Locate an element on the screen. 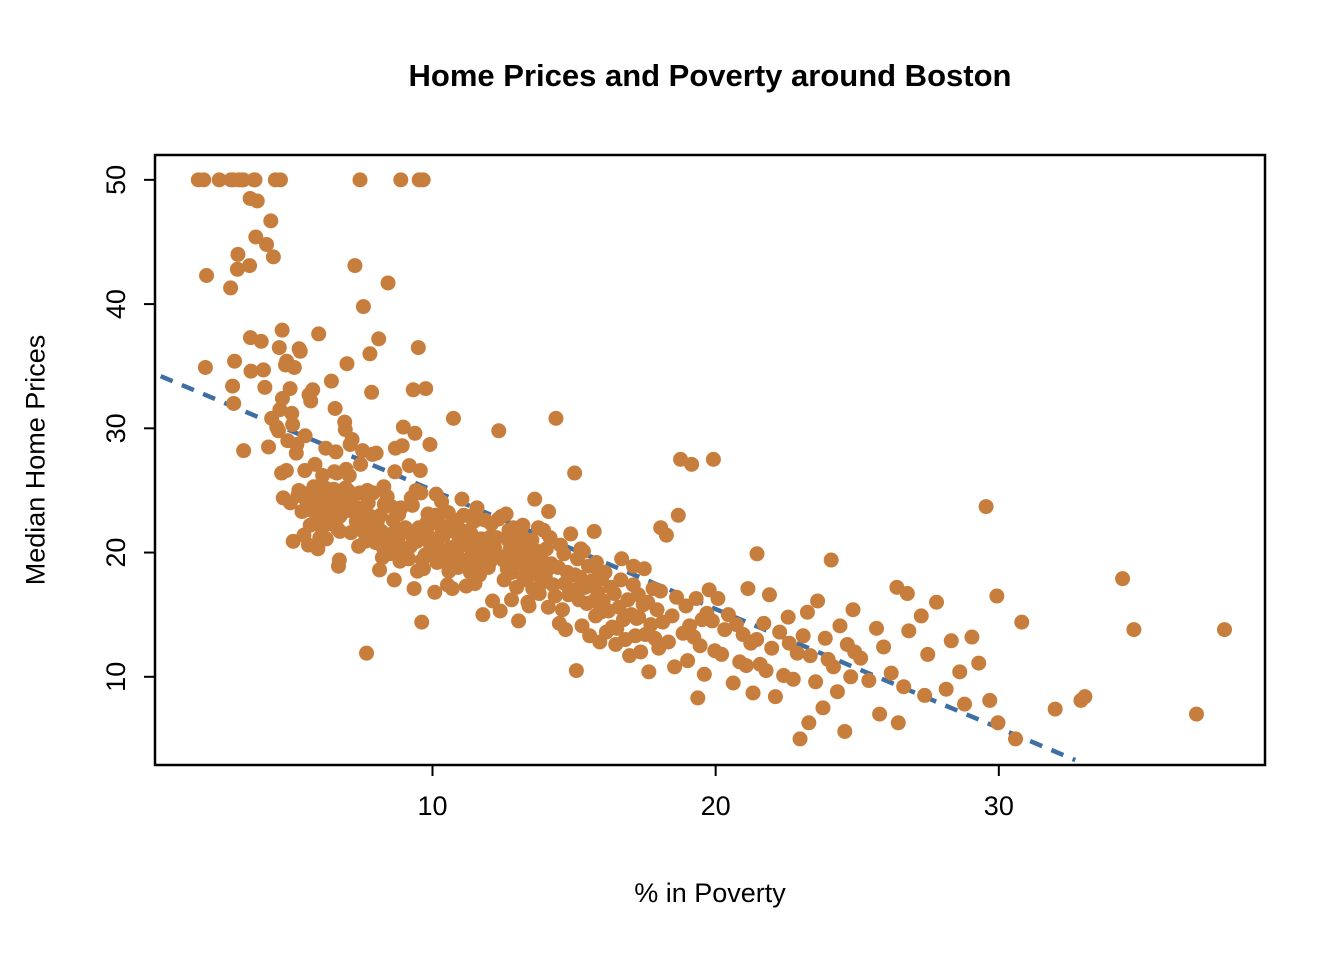 The image size is (1344, 960). y-tick-label: 30 is located at coordinates (116, 428).